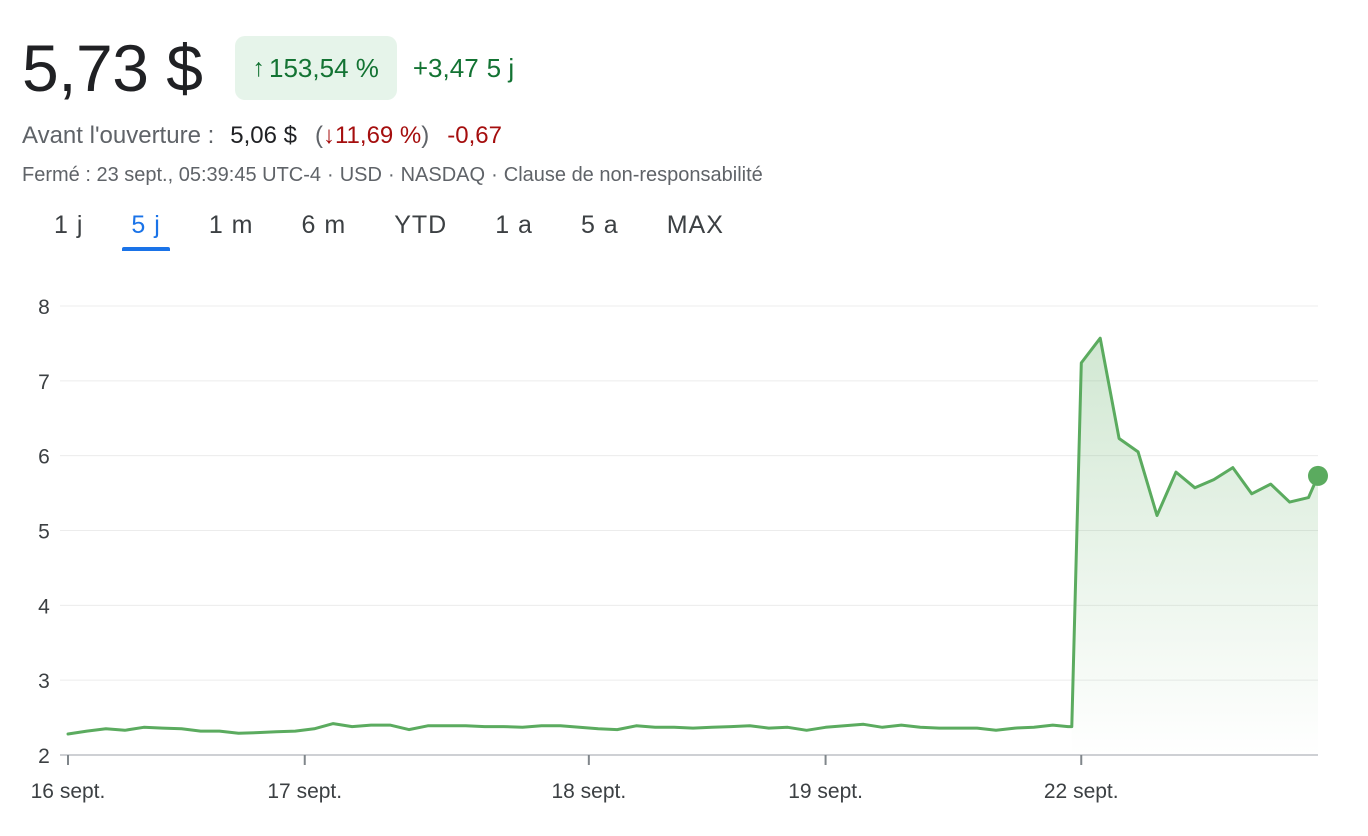 The image size is (1368, 836). I want to click on tab-5-years: 5 a, so click(599, 225).